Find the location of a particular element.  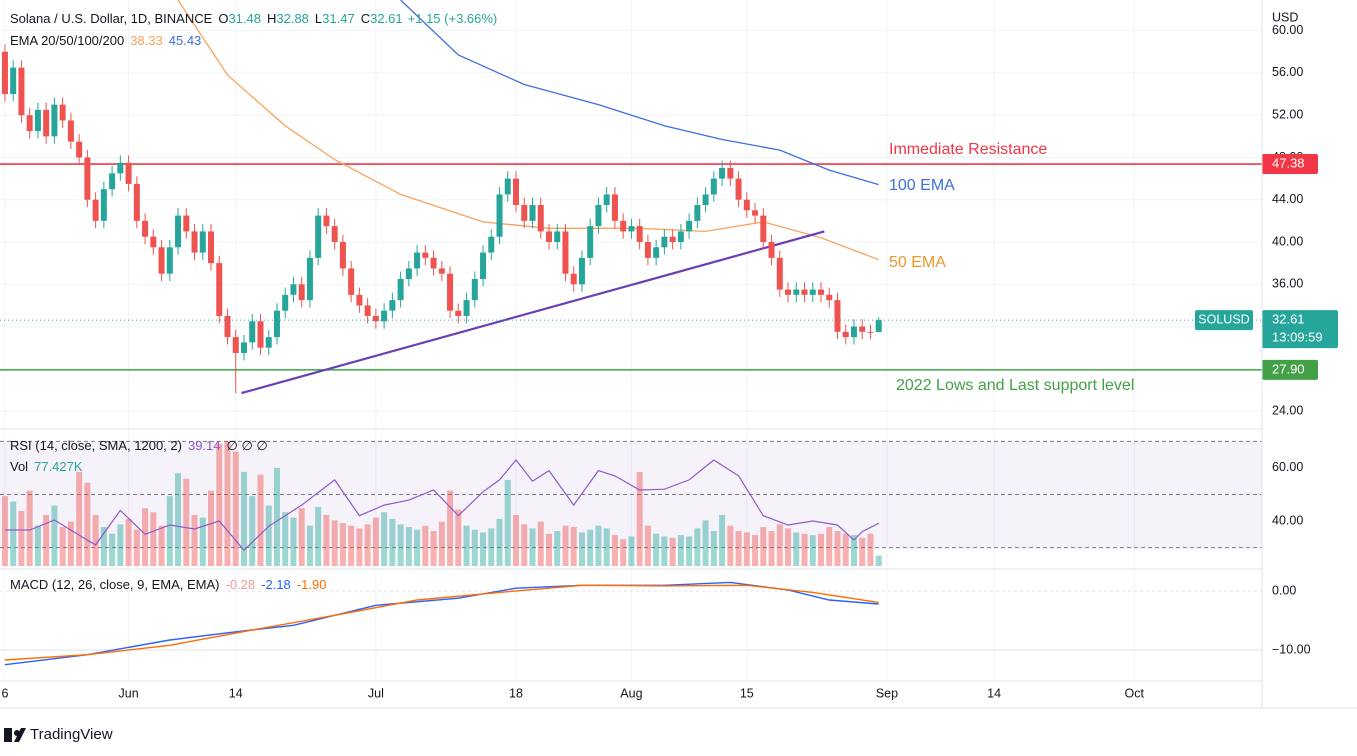

legend-item: 38.33 is located at coordinates (146, 40).